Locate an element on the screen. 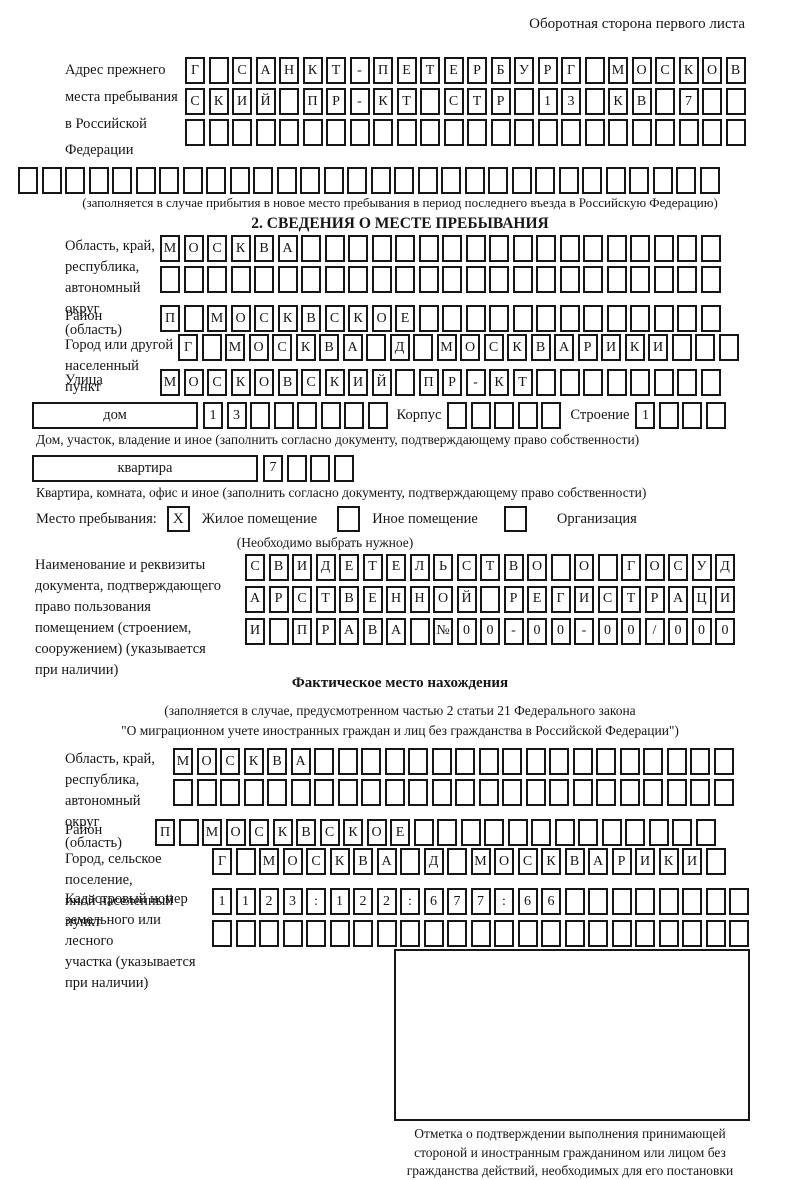 This screenshot has width=800, height=1180. char-box: № is located at coordinates (443, 631).